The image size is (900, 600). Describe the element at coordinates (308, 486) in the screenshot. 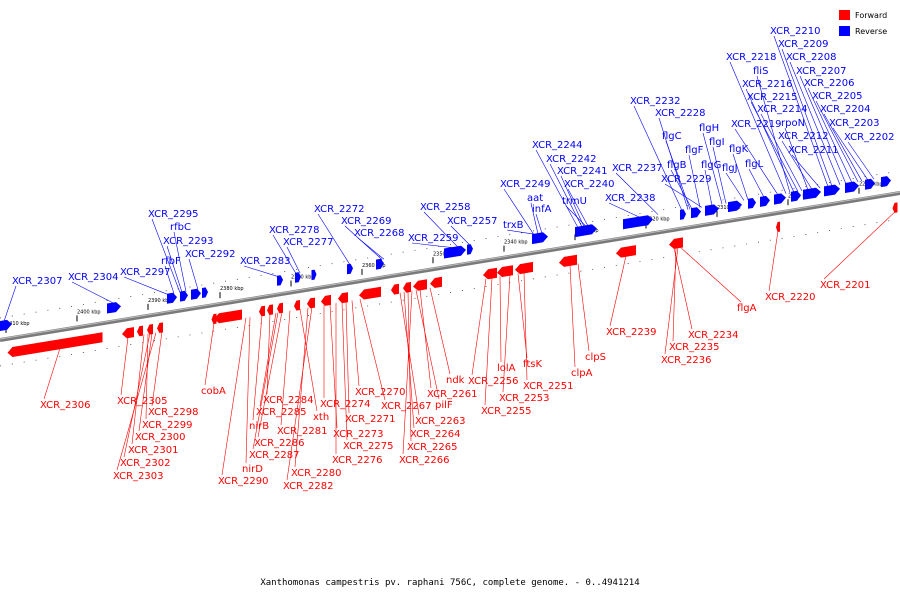

I see `forward-gene-label: XCR_2282` at that location.